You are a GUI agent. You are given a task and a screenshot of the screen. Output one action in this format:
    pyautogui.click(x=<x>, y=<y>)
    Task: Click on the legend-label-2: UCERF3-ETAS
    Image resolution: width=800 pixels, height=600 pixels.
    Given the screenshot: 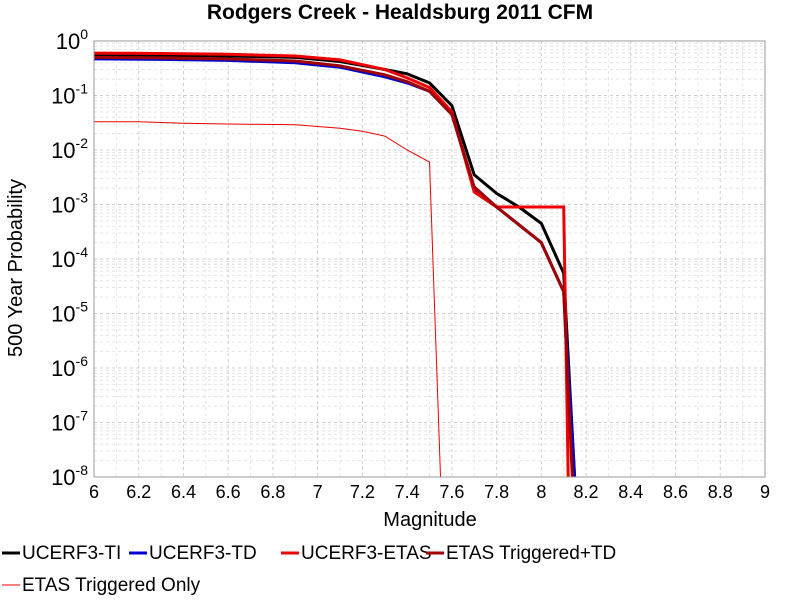 What is the action you would take?
    pyautogui.click(x=366, y=553)
    